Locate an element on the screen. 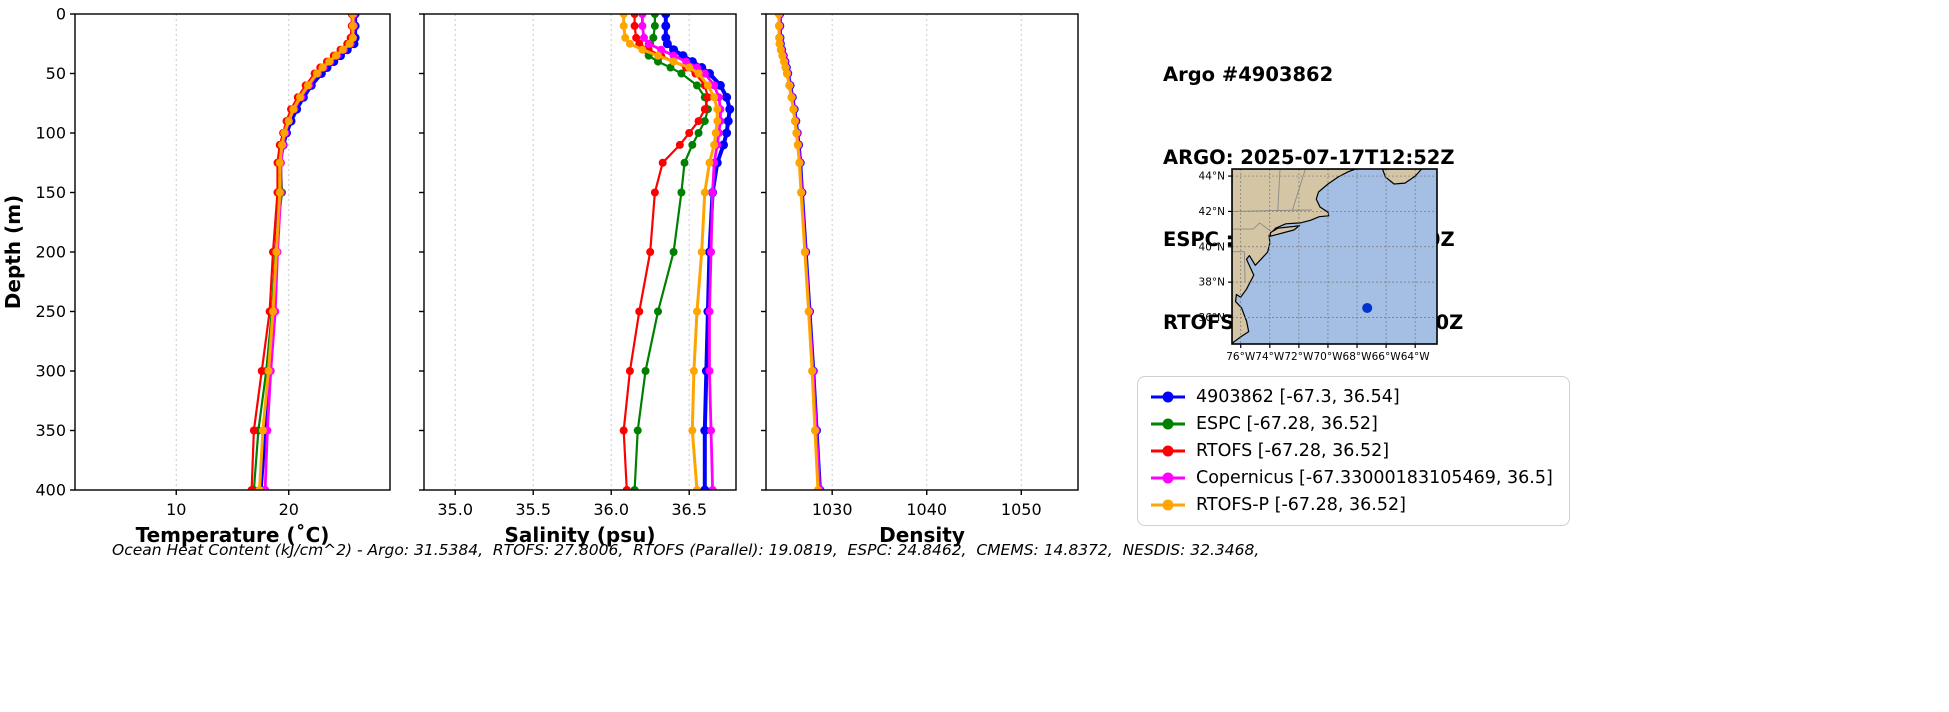 The width and height of the screenshot is (1949, 712). y-tick-label: 50 is located at coordinates (56, 73).